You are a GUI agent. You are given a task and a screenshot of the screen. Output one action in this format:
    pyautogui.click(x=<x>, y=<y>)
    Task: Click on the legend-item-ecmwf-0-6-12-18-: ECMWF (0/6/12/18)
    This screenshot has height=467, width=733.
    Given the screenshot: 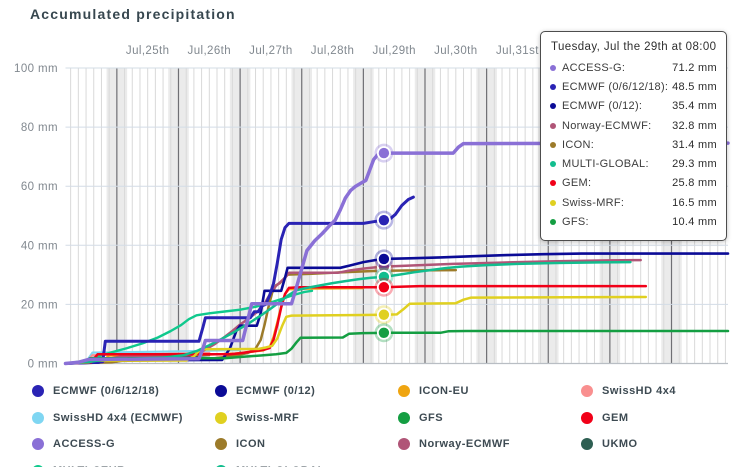 What is the action you would take?
    pyautogui.click(x=123, y=391)
    